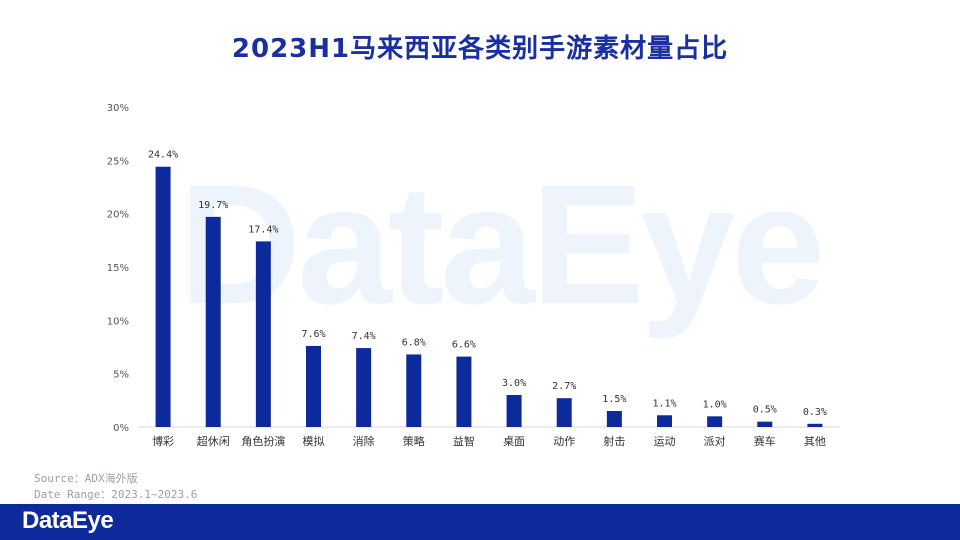 The height and width of the screenshot is (540, 960). What do you see at coordinates (815, 412) in the screenshot?
I see `data-label: 0.3%` at bounding box center [815, 412].